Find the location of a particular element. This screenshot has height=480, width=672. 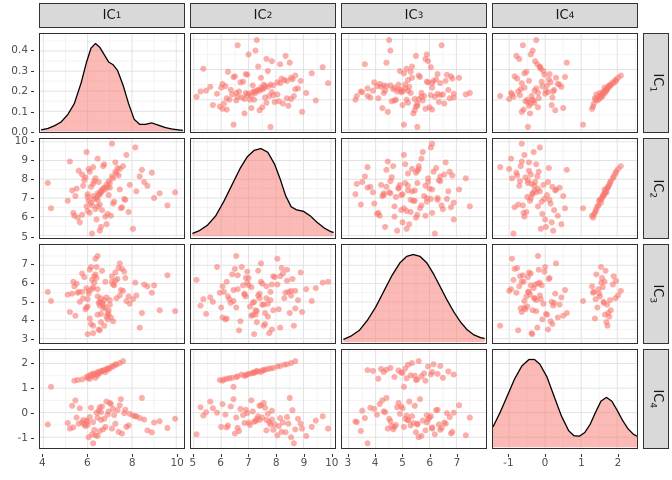

density-area is located at coordinates (565, 403).